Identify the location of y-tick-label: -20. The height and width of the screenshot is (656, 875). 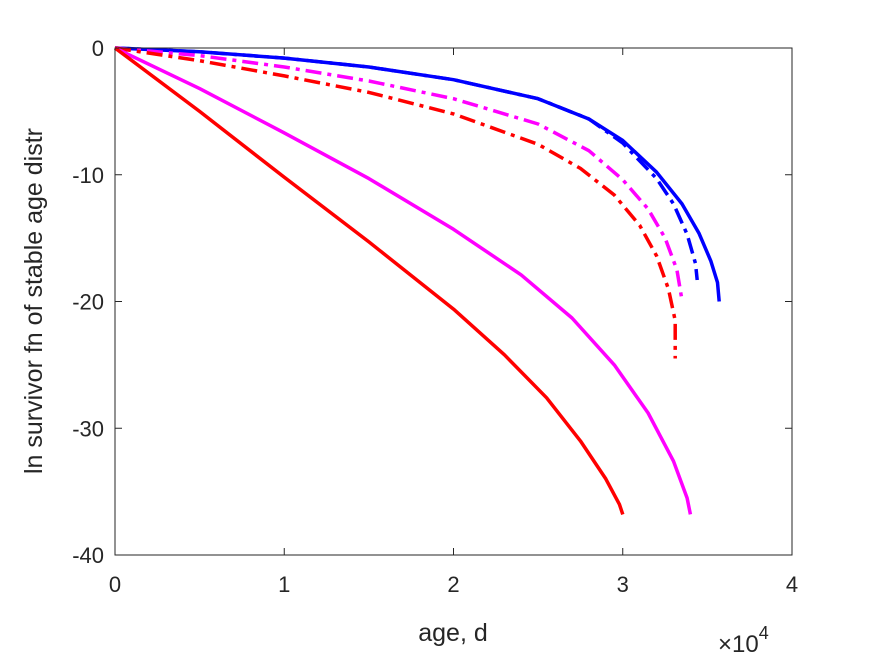
(88, 302).